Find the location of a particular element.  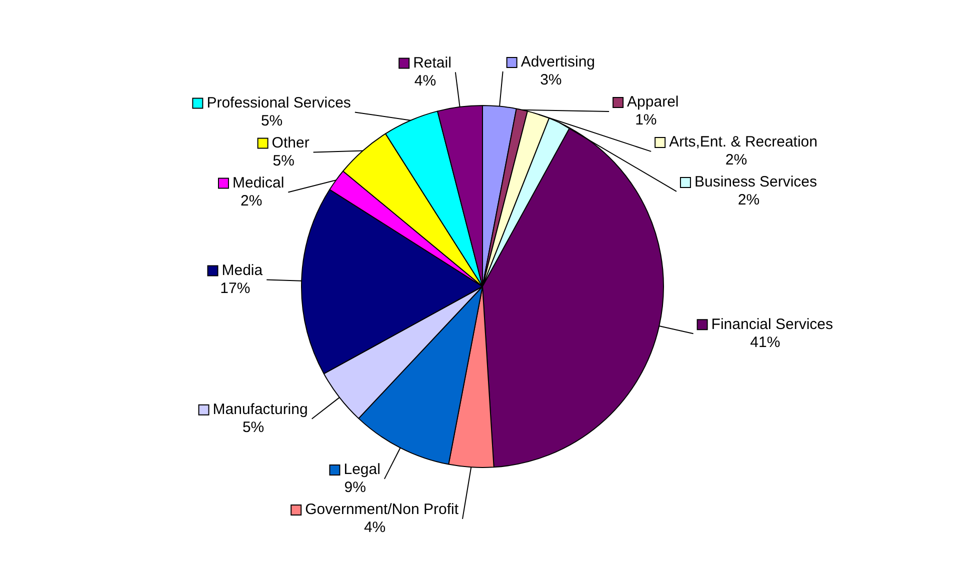

data-label: 9% is located at coordinates (355, 487).